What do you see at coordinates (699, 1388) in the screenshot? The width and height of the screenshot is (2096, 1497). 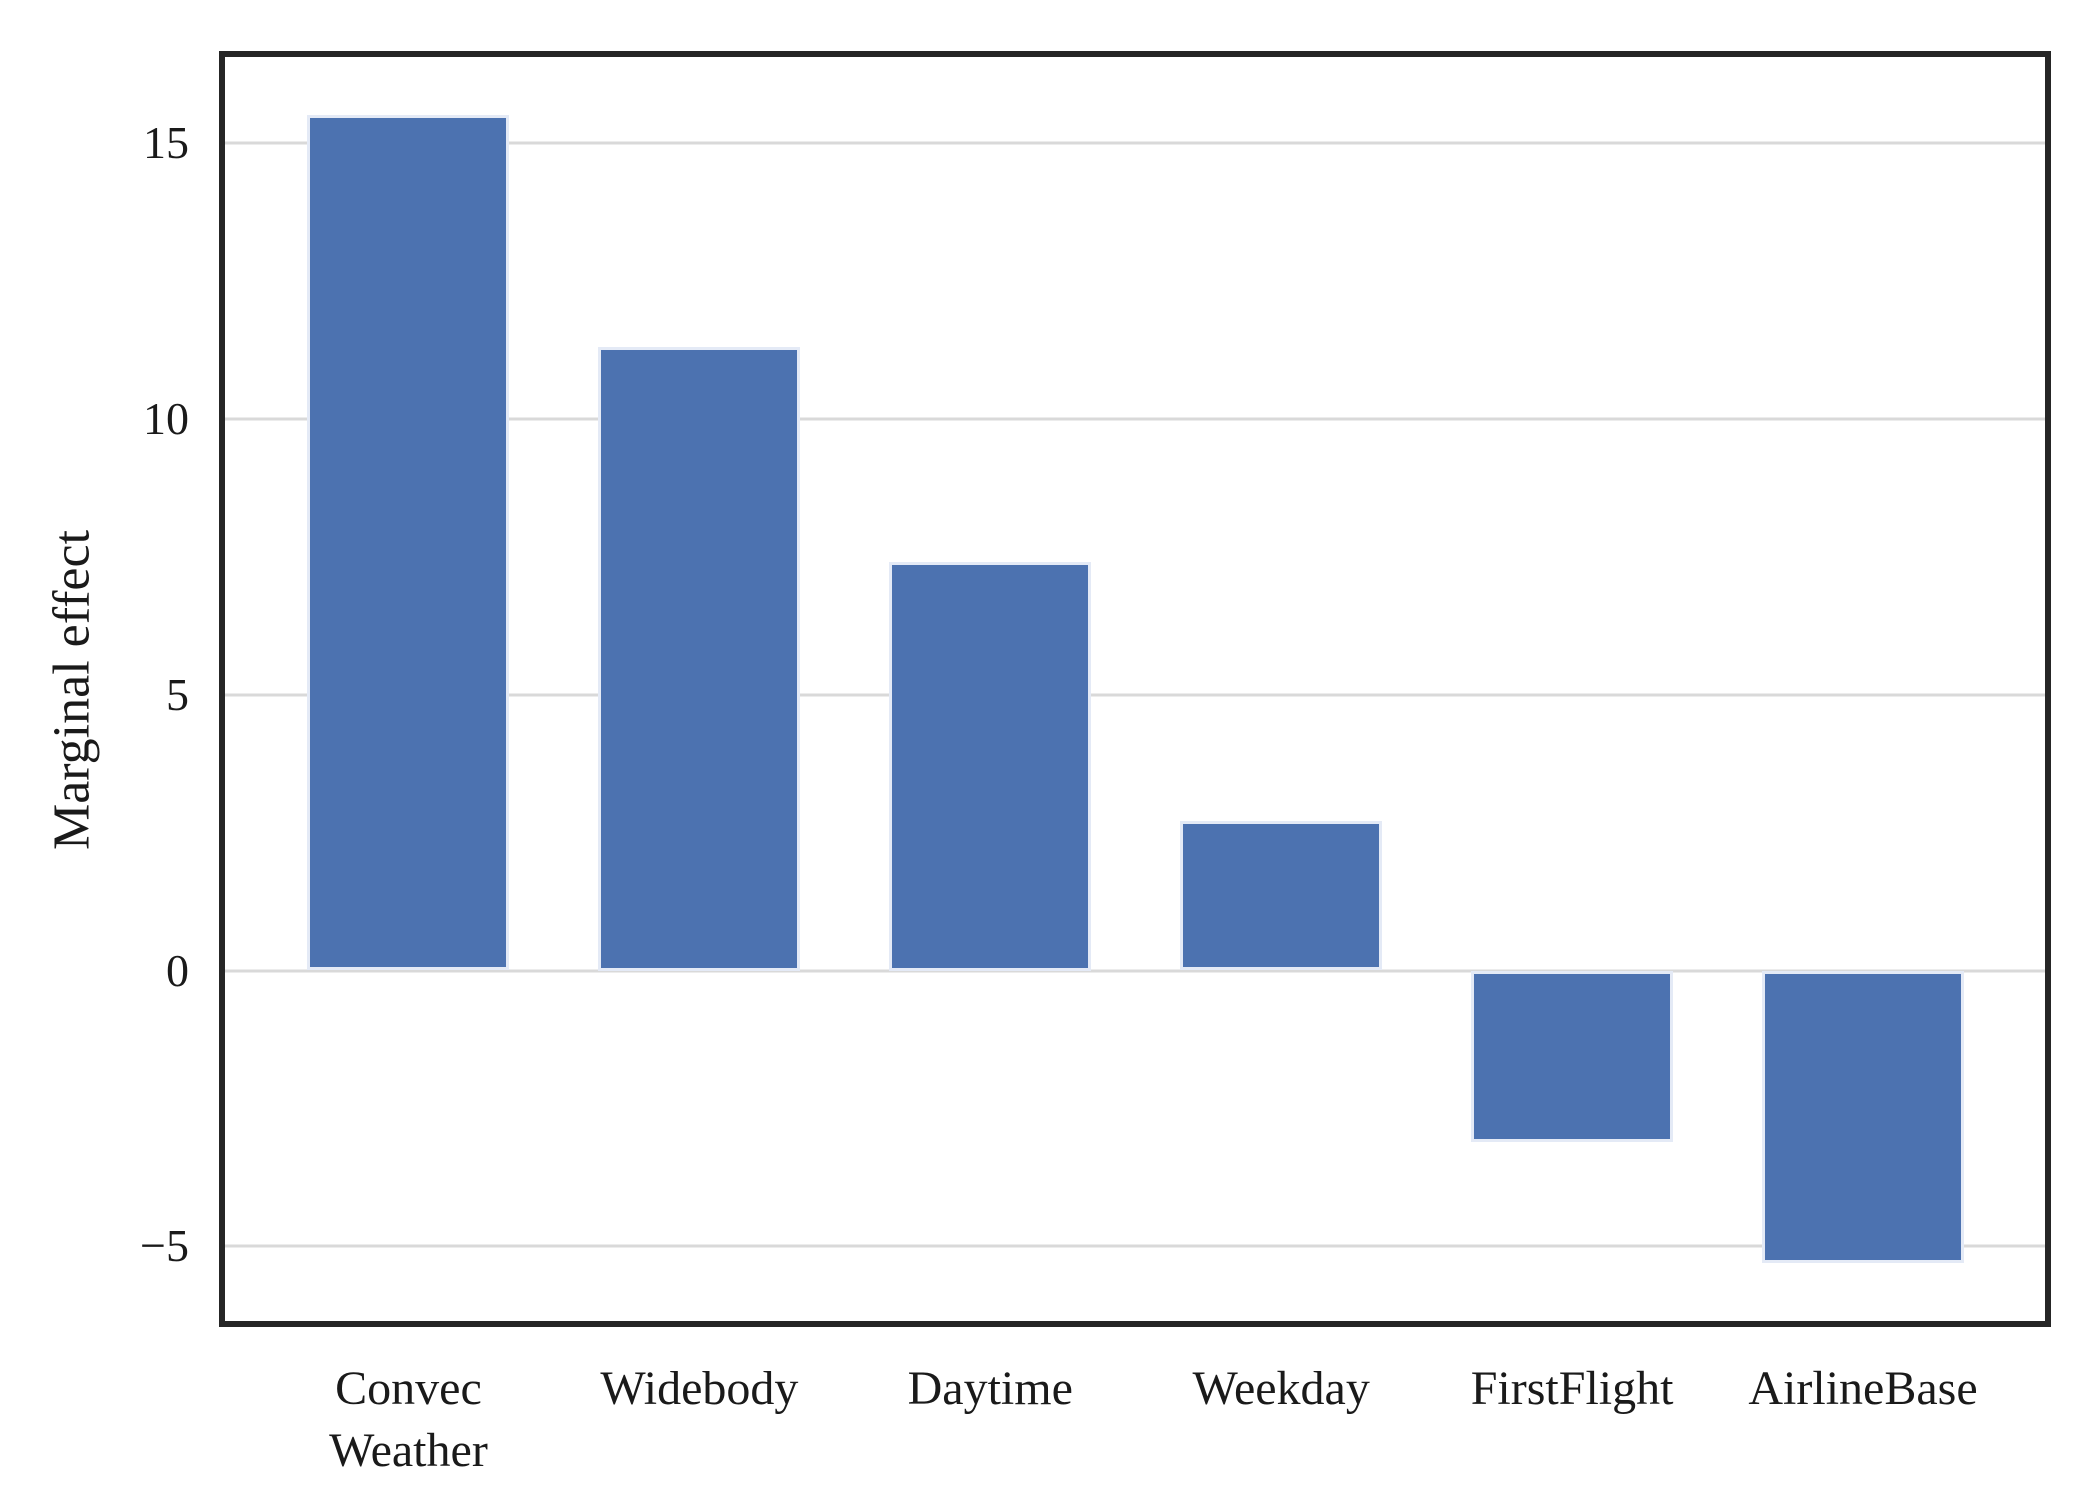 I see `x-tick-label-widebody: Widebody` at bounding box center [699, 1388].